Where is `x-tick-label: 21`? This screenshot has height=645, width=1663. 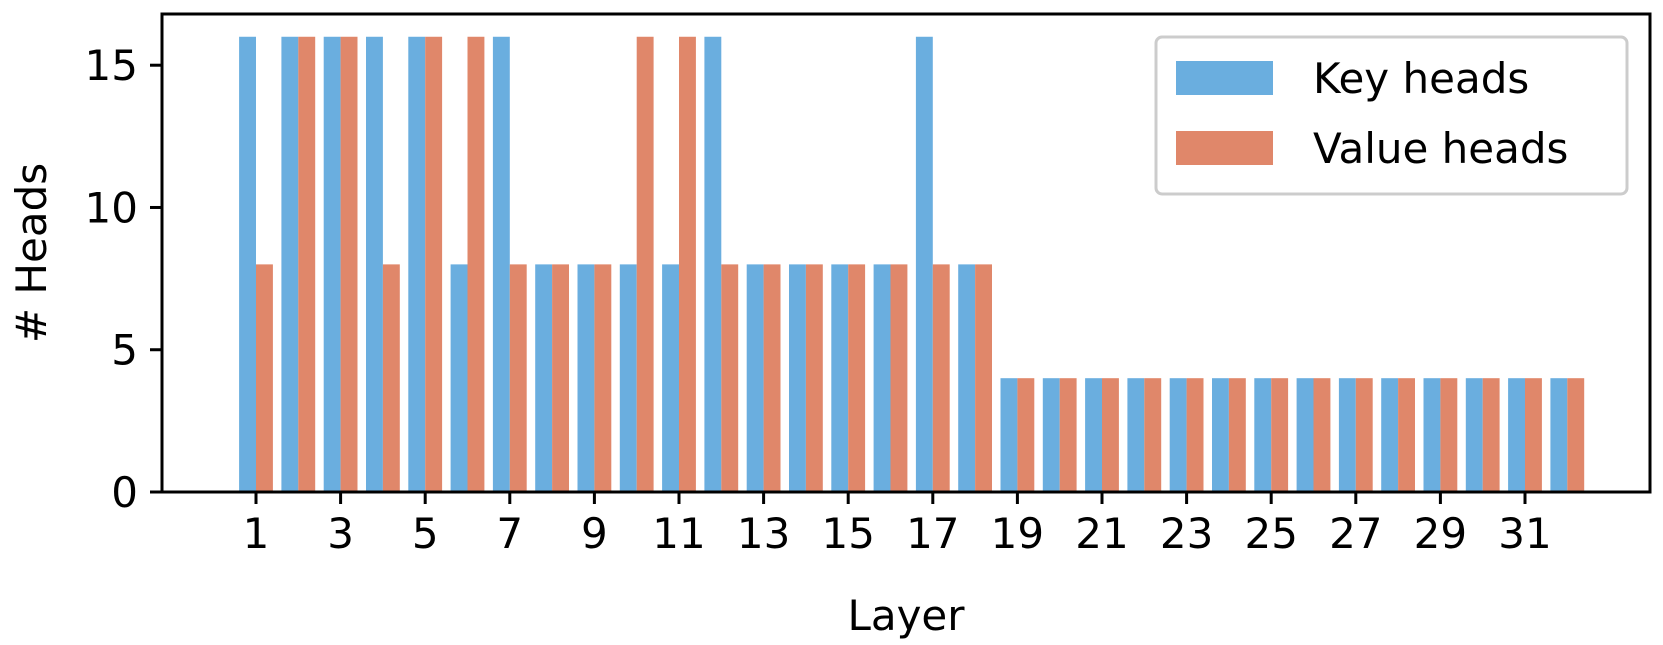
x-tick-label: 21 is located at coordinates (1101, 533).